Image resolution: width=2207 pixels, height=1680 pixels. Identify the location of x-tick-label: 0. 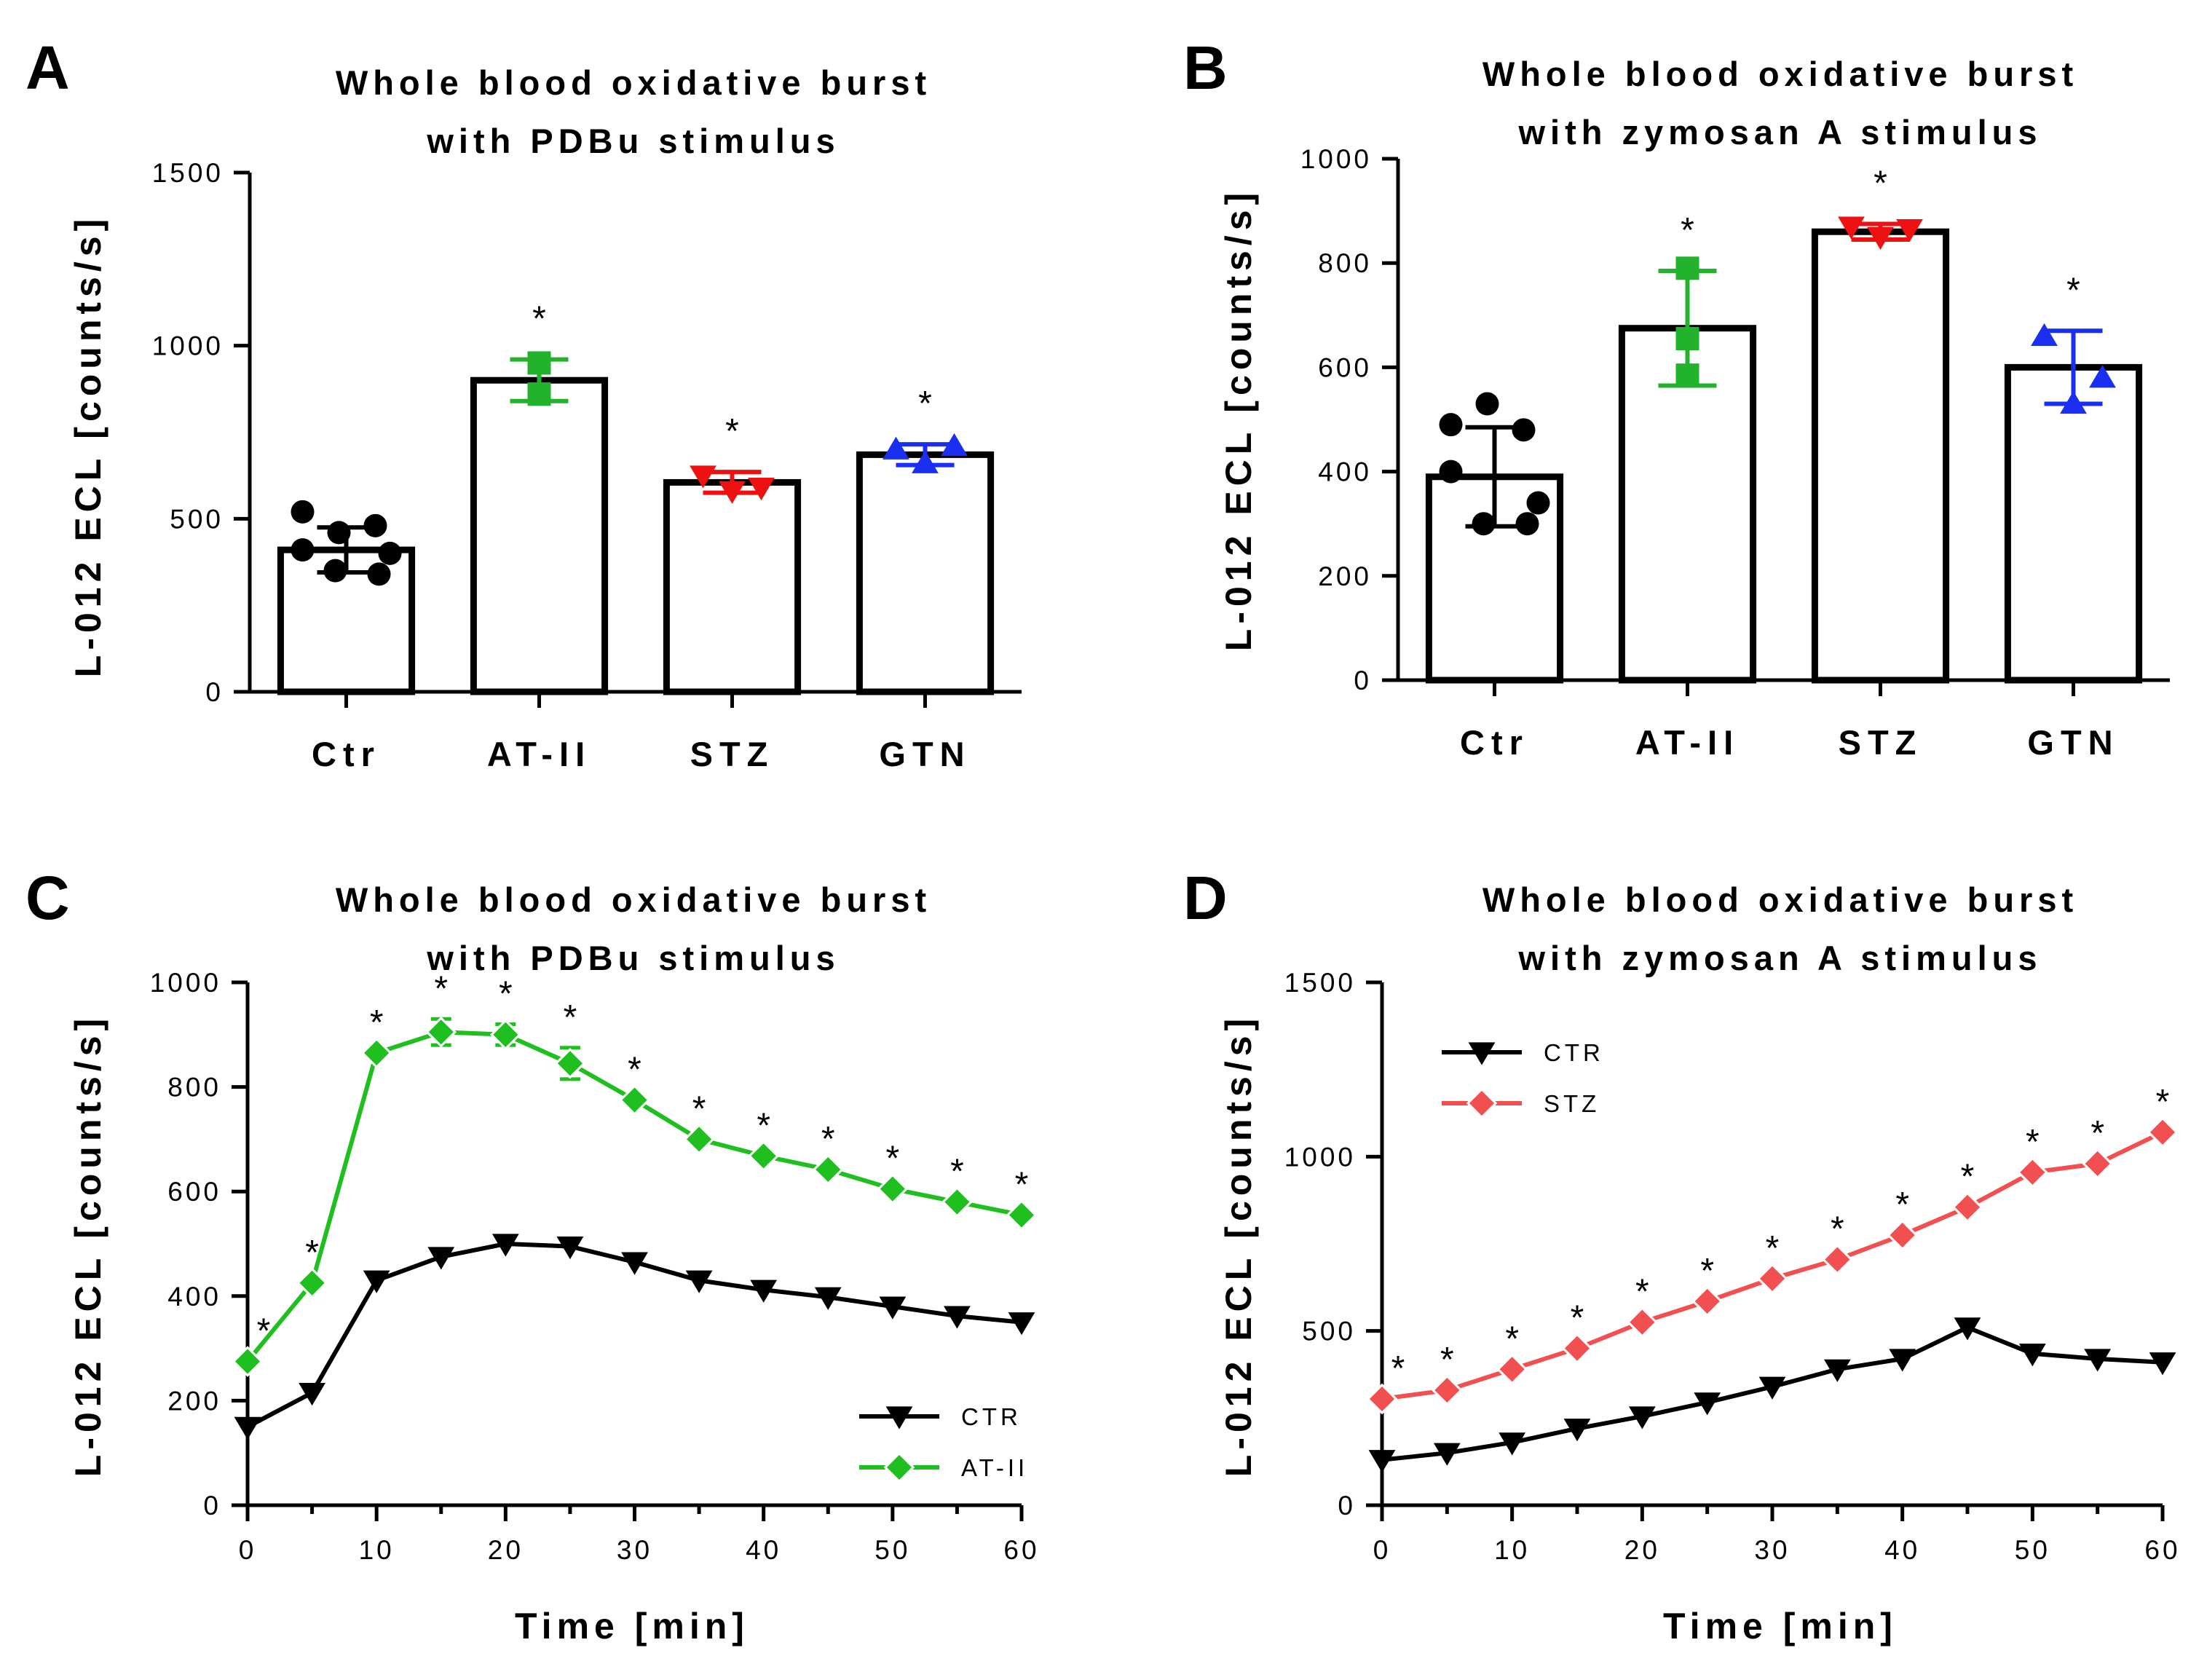
(248, 1550).